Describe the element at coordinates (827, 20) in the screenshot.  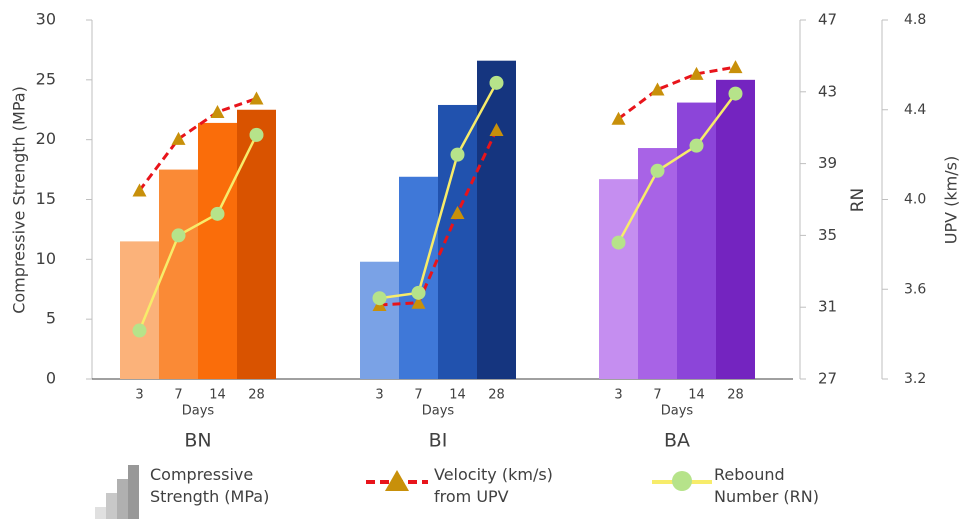
I see `y2-tick-label: 47` at that location.